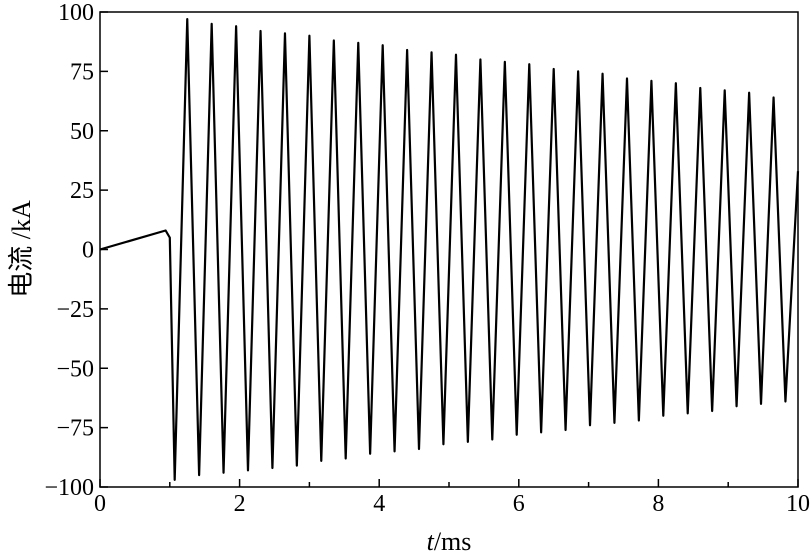  I want to click on y-tick-label: −75, so click(75, 429).